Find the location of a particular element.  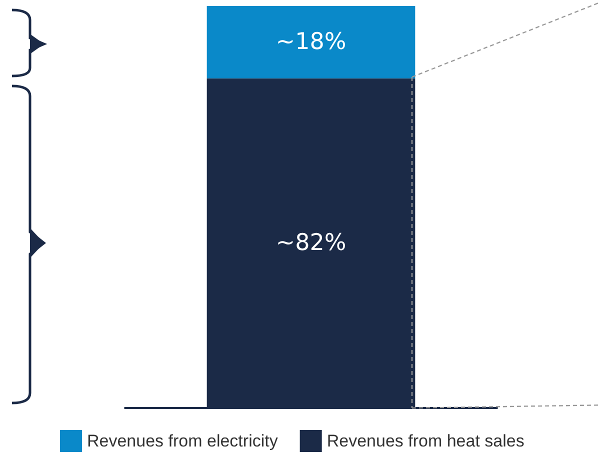

data-label: ~82% is located at coordinates (311, 243).